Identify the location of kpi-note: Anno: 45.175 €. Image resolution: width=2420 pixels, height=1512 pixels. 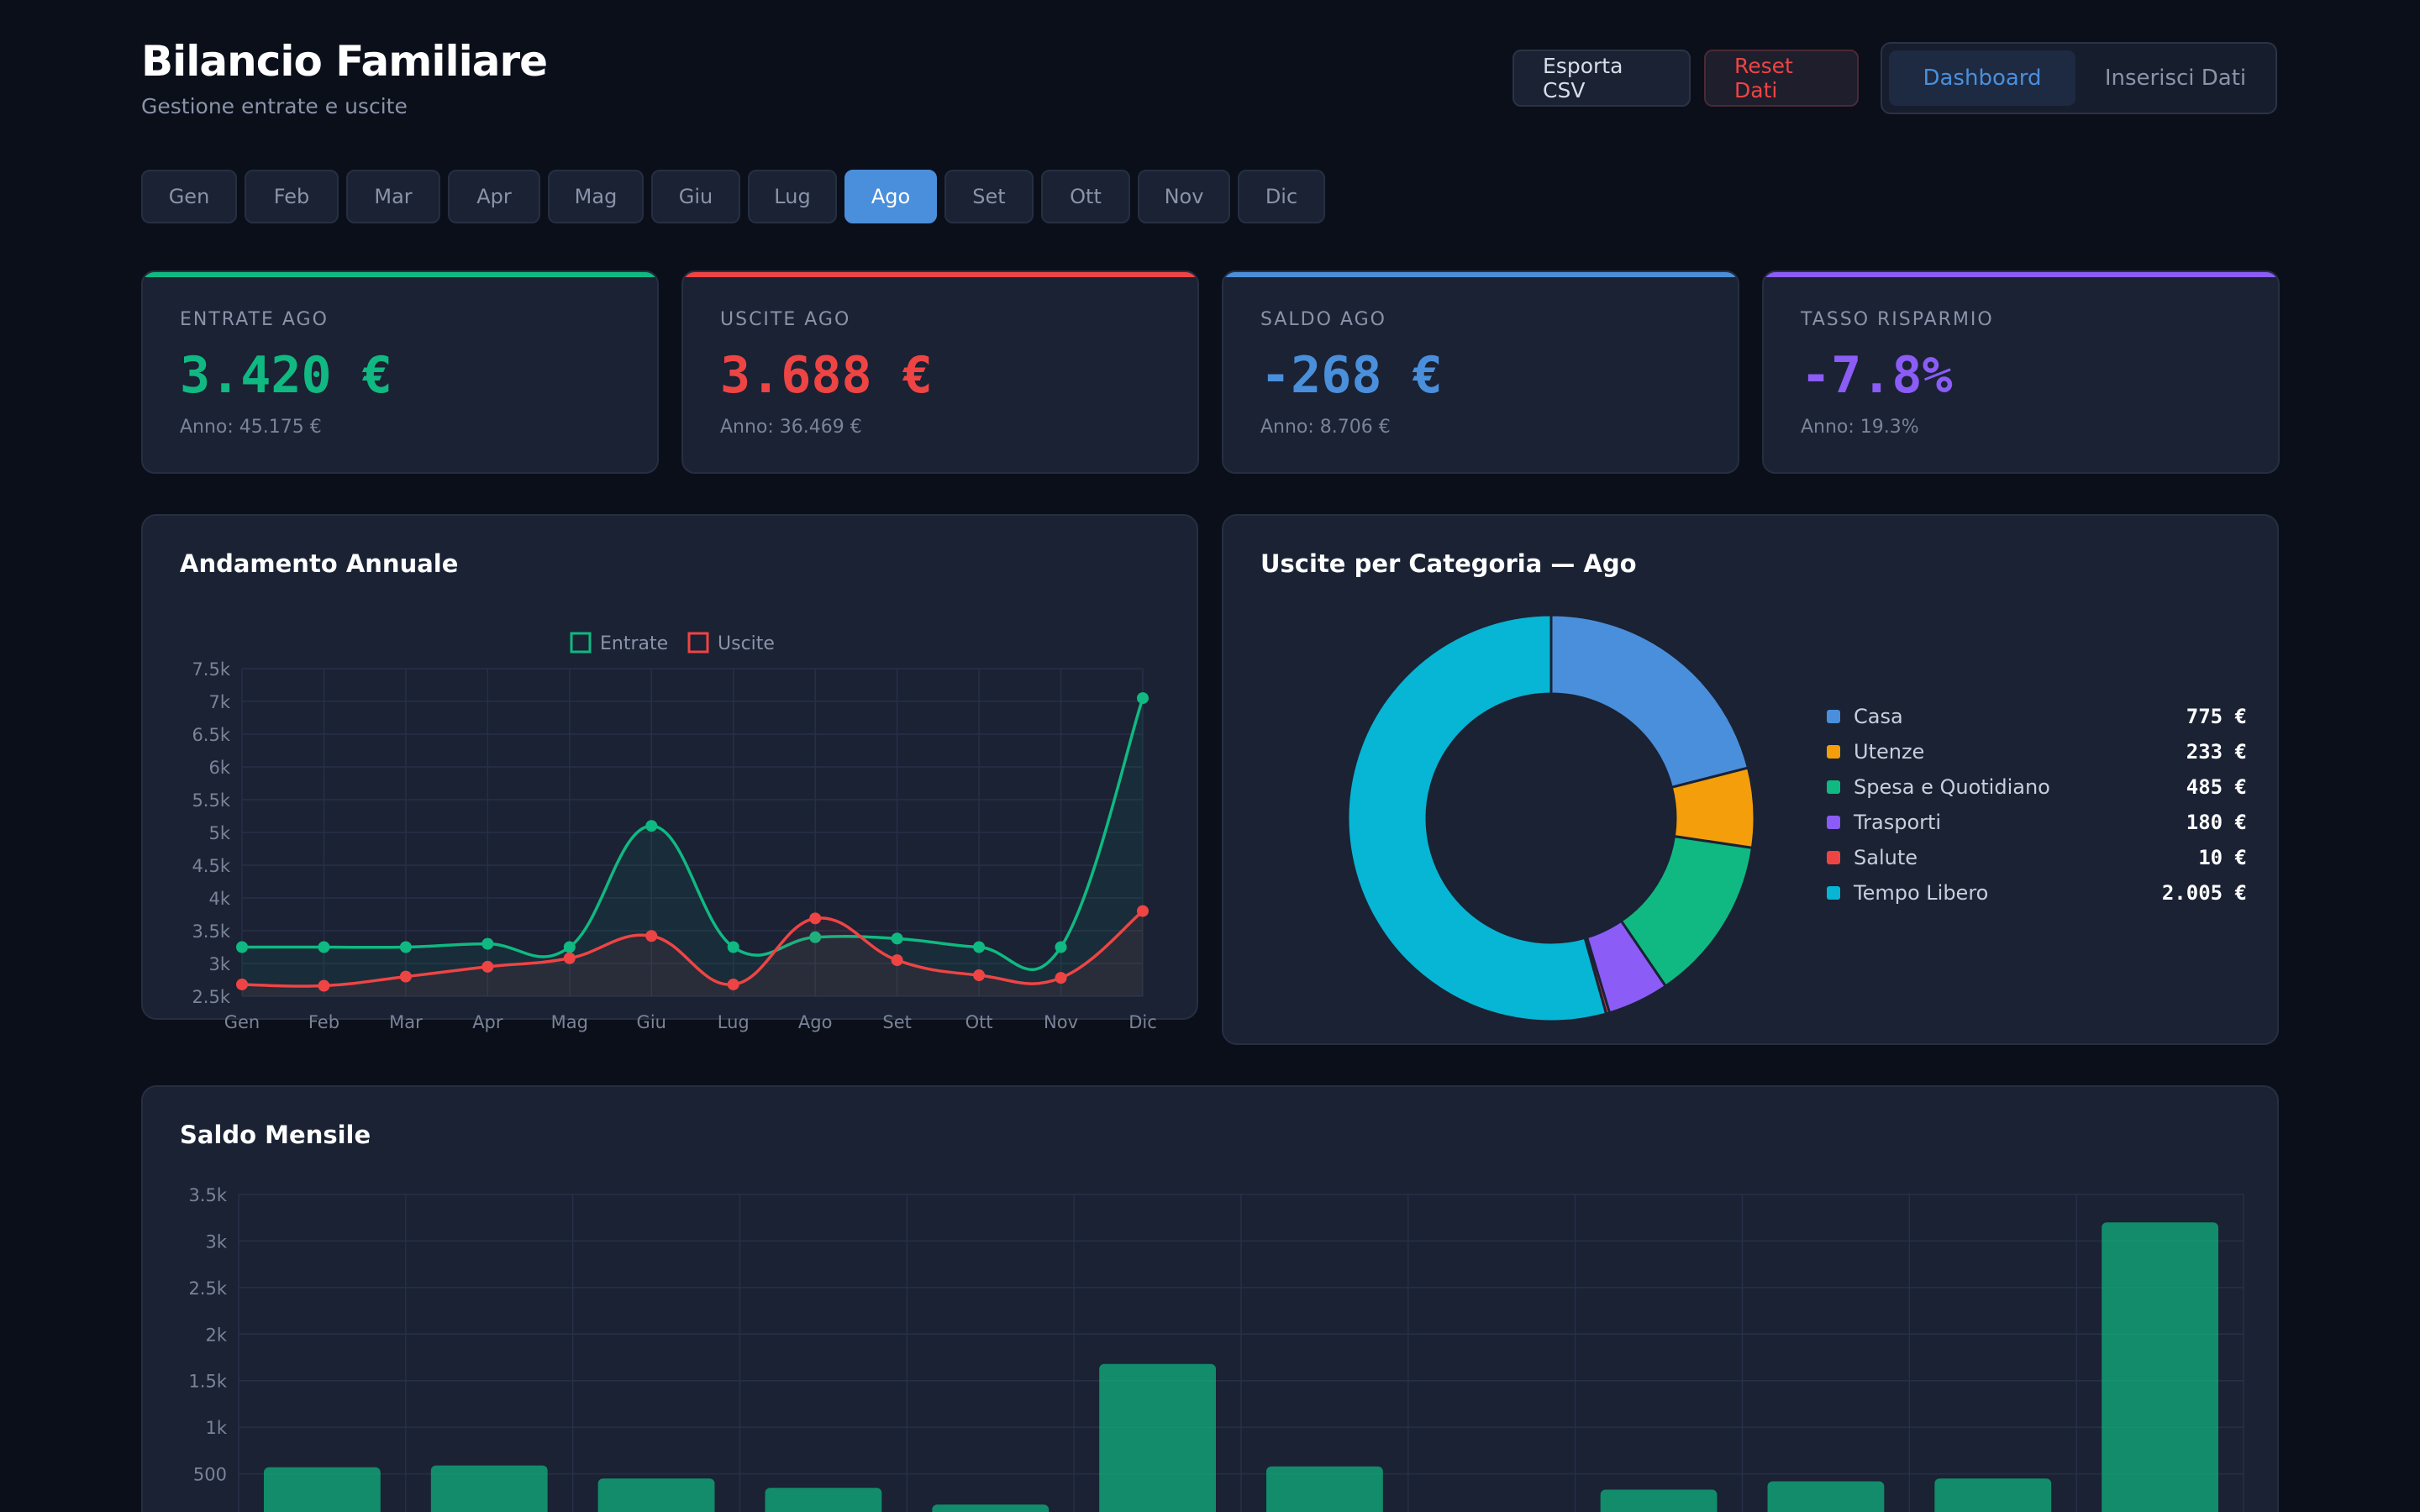
(251, 427).